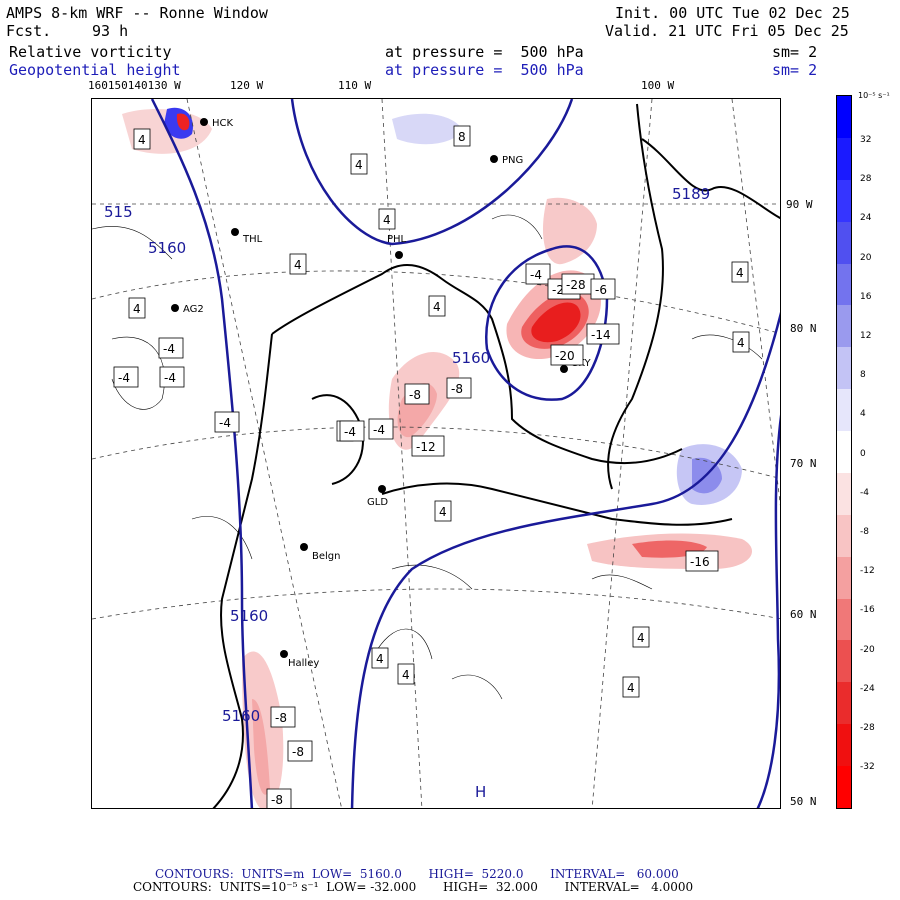 The height and width of the screenshot is (900, 900). What do you see at coordinates (355, 85) in the screenshot?
I see `lon-label-110: 110 W` at bounding box center [355, 85].